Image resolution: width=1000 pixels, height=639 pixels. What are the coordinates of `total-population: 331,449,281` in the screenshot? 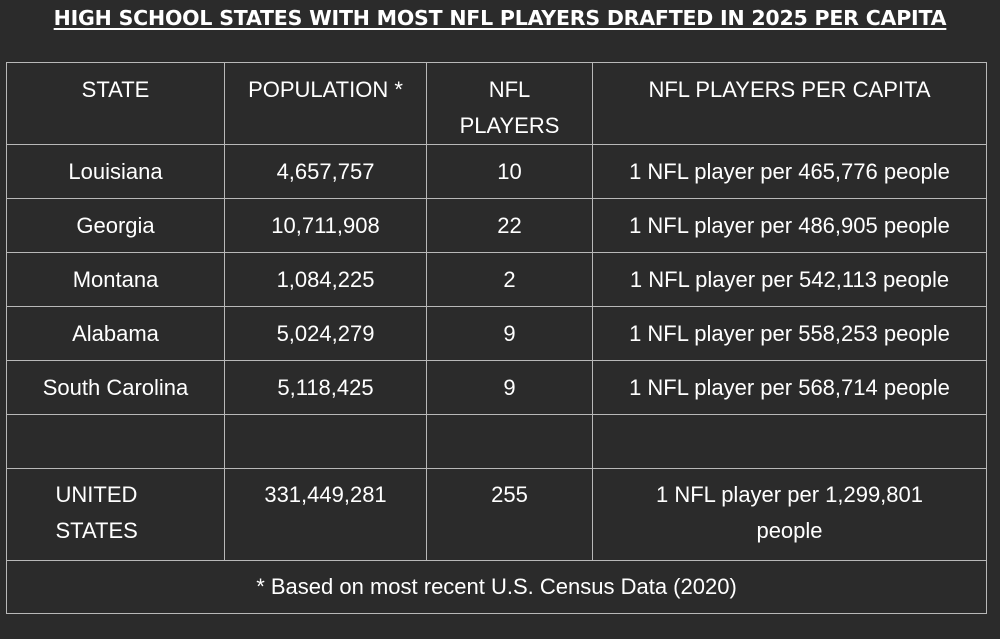 It's located at (325, 514).